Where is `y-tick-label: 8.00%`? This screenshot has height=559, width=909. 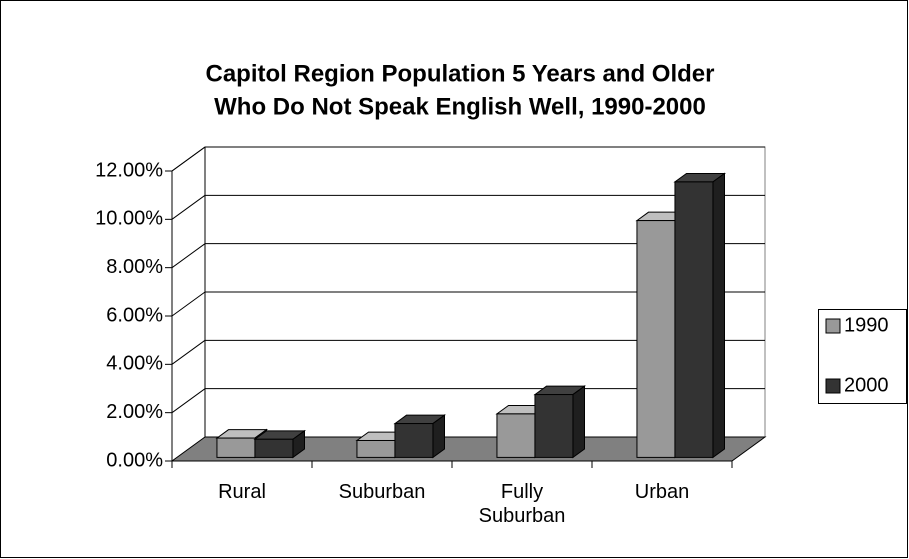
y-tick-label: 8.00% is located at coordinates (134, 267).